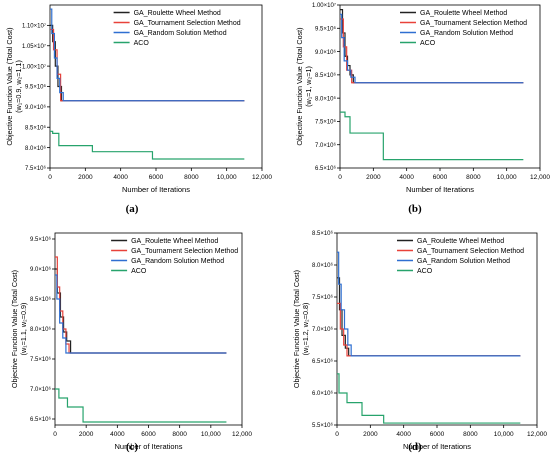  What do you see at coordinates (323, 425) in the screenshot?
I see `y-tick-label: 5.5×10⁶` at bounding box center [323, 425].